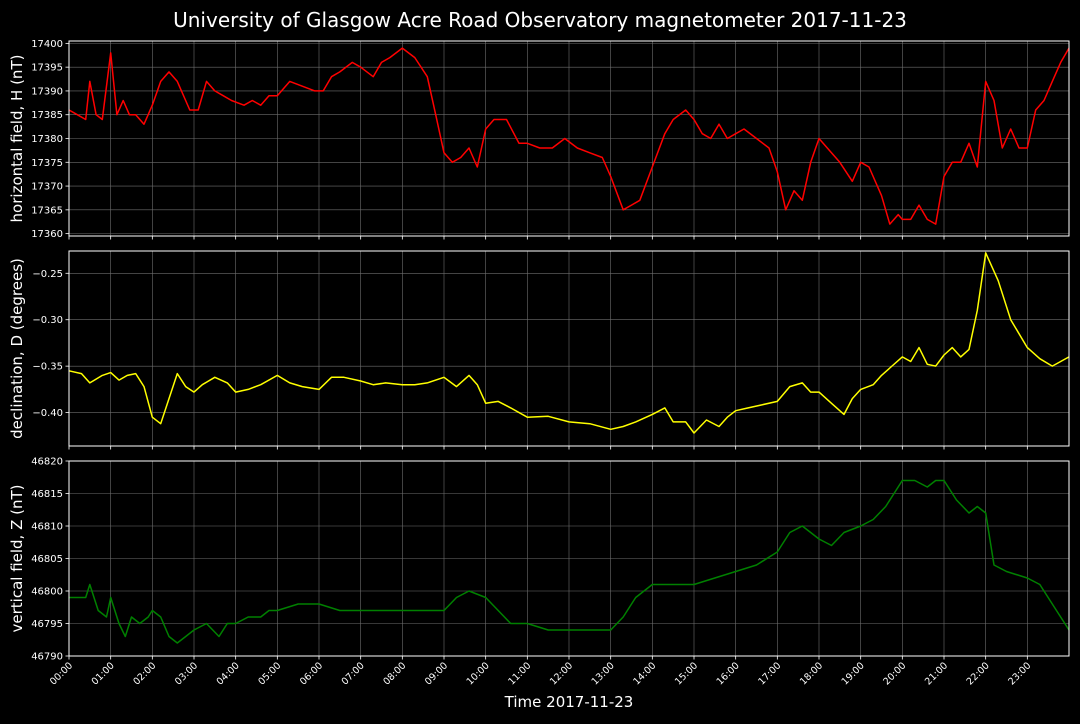 The image size is (1080, 724). Describe the element at coordinates (17, 558) in the screenshot. I see `y-axis-label: vertical field, Z (nT)` at that location.